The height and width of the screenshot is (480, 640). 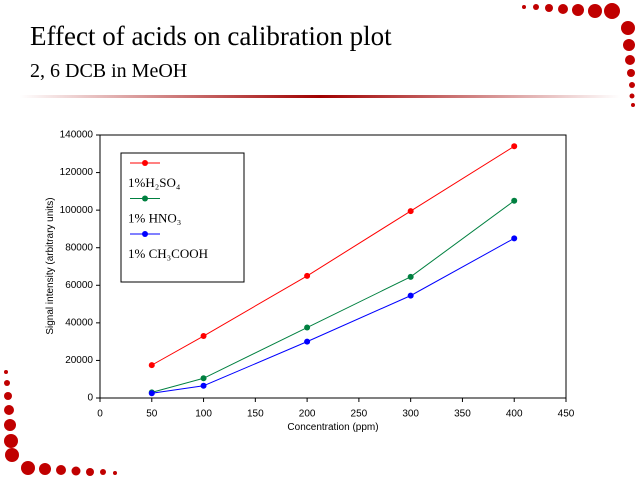 I want to click on x-tick-label: 400, so click(x=514, y=414).